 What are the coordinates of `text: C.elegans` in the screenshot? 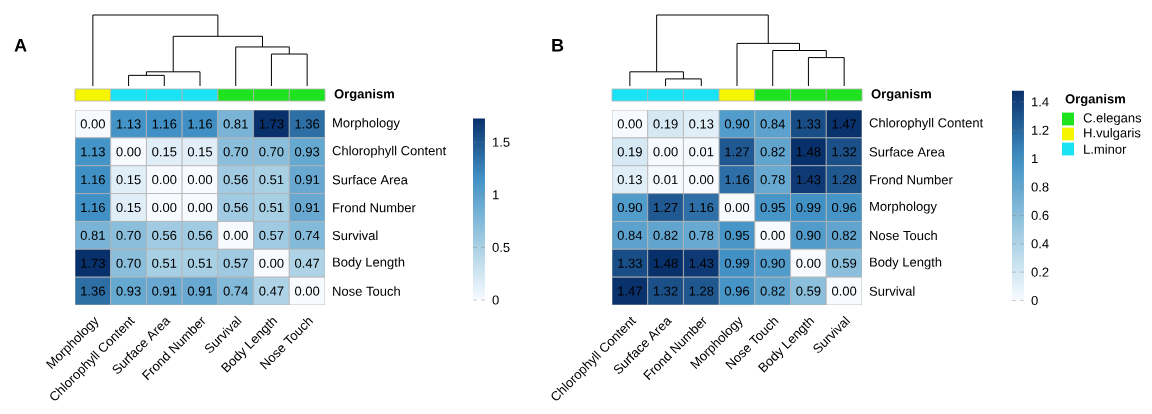 It's located at (1112, 119).